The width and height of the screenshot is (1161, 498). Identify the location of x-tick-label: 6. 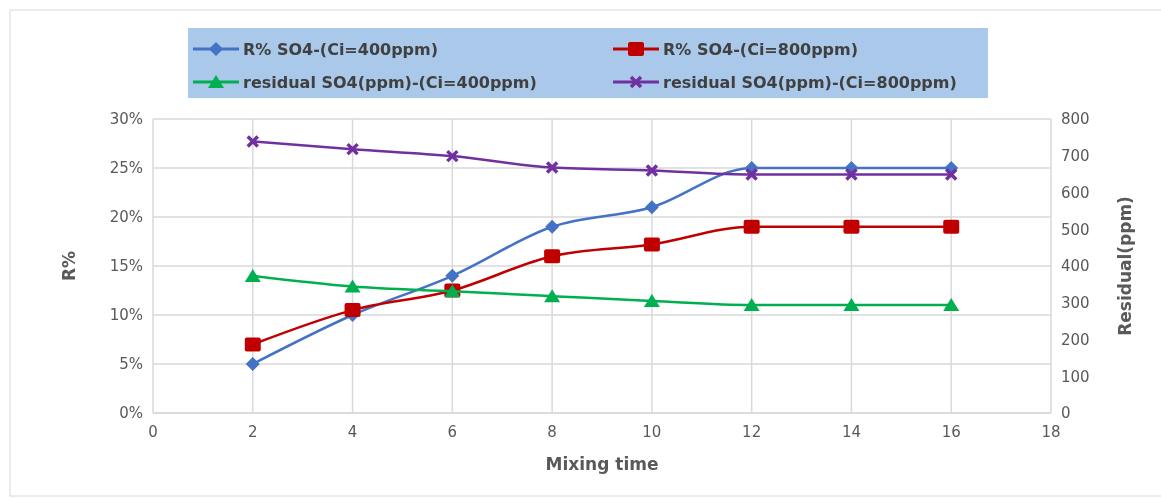
(452, 432).